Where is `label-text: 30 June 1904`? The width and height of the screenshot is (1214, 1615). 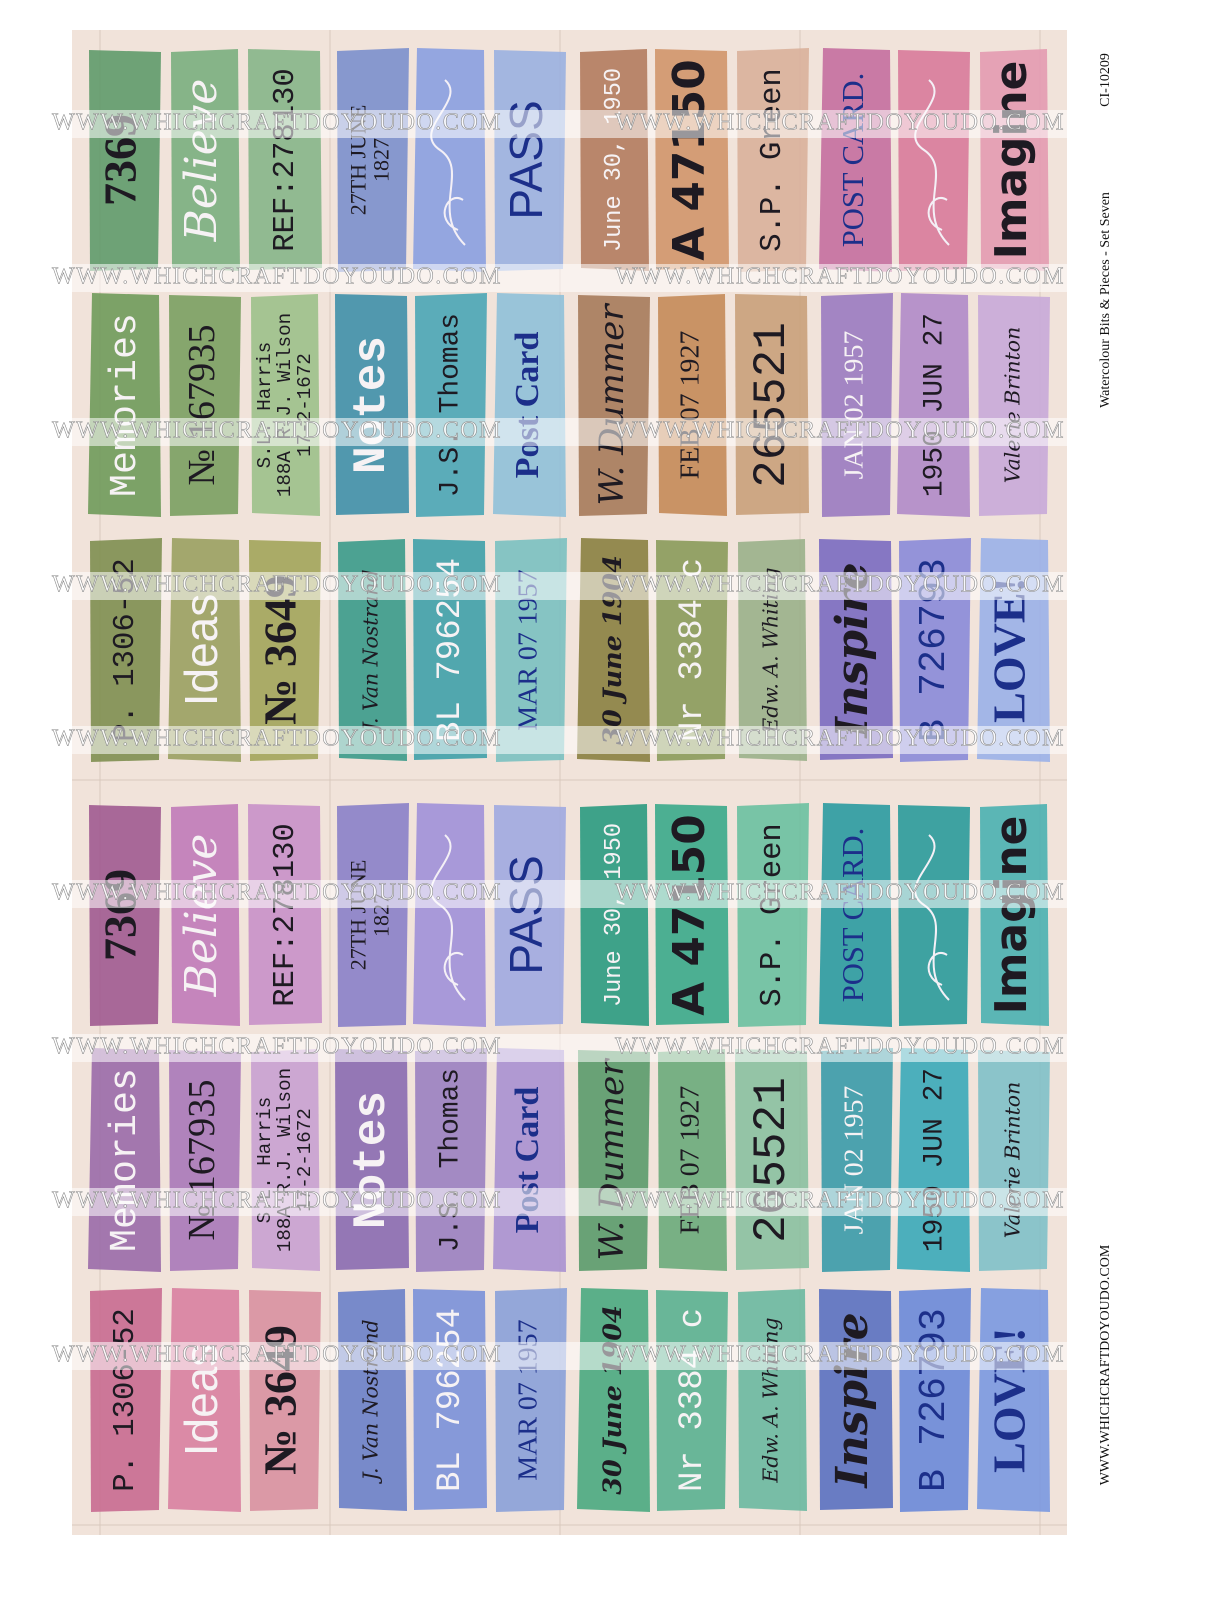
label-text: 30 June 1904 is located at coordinates (613, 1400).